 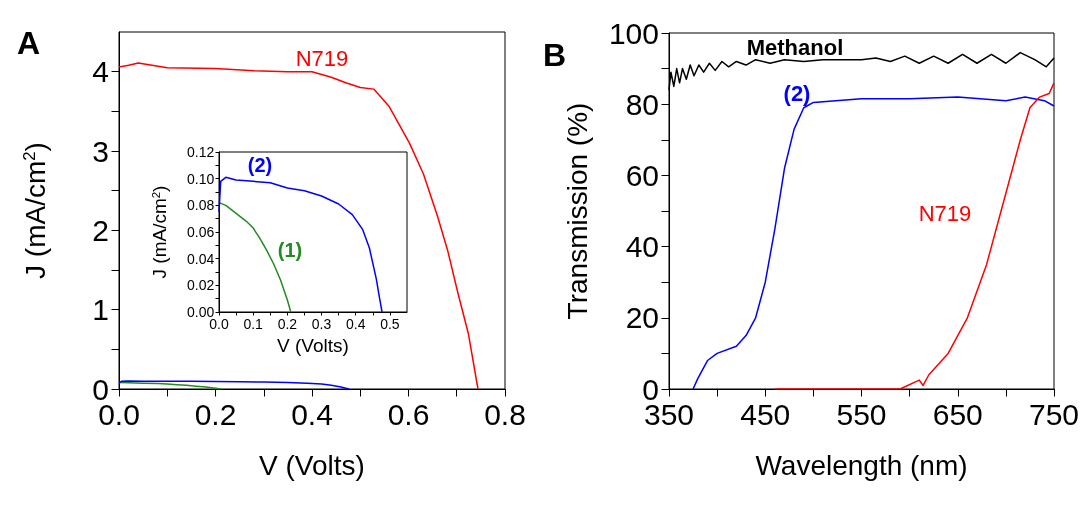 I want to click on y-tick-label: 40, so click(x=642, y=247).